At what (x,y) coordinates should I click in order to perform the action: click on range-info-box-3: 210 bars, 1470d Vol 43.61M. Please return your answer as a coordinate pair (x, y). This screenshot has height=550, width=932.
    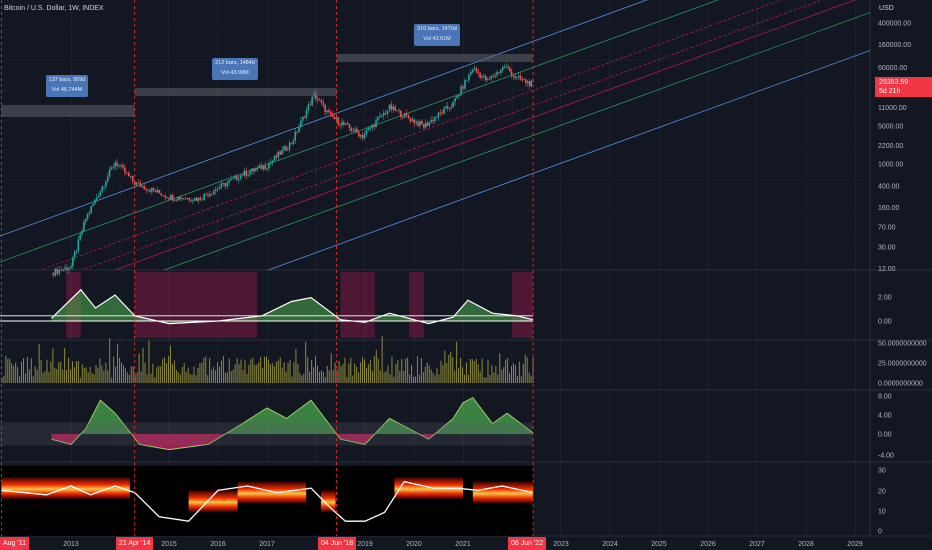
    Looking at the image, I should click on (437, 35).